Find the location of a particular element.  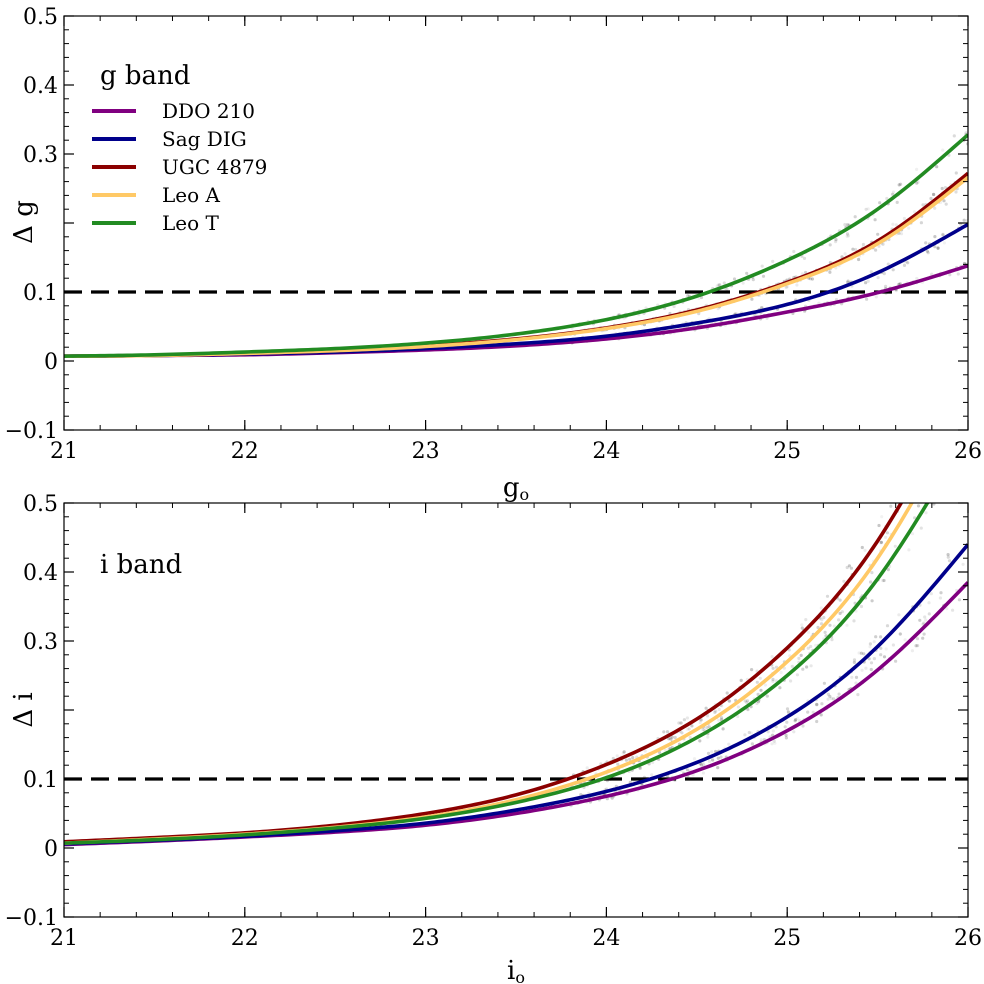

bottom-x-tick-label: 21 is located at coordinates (64, 938).